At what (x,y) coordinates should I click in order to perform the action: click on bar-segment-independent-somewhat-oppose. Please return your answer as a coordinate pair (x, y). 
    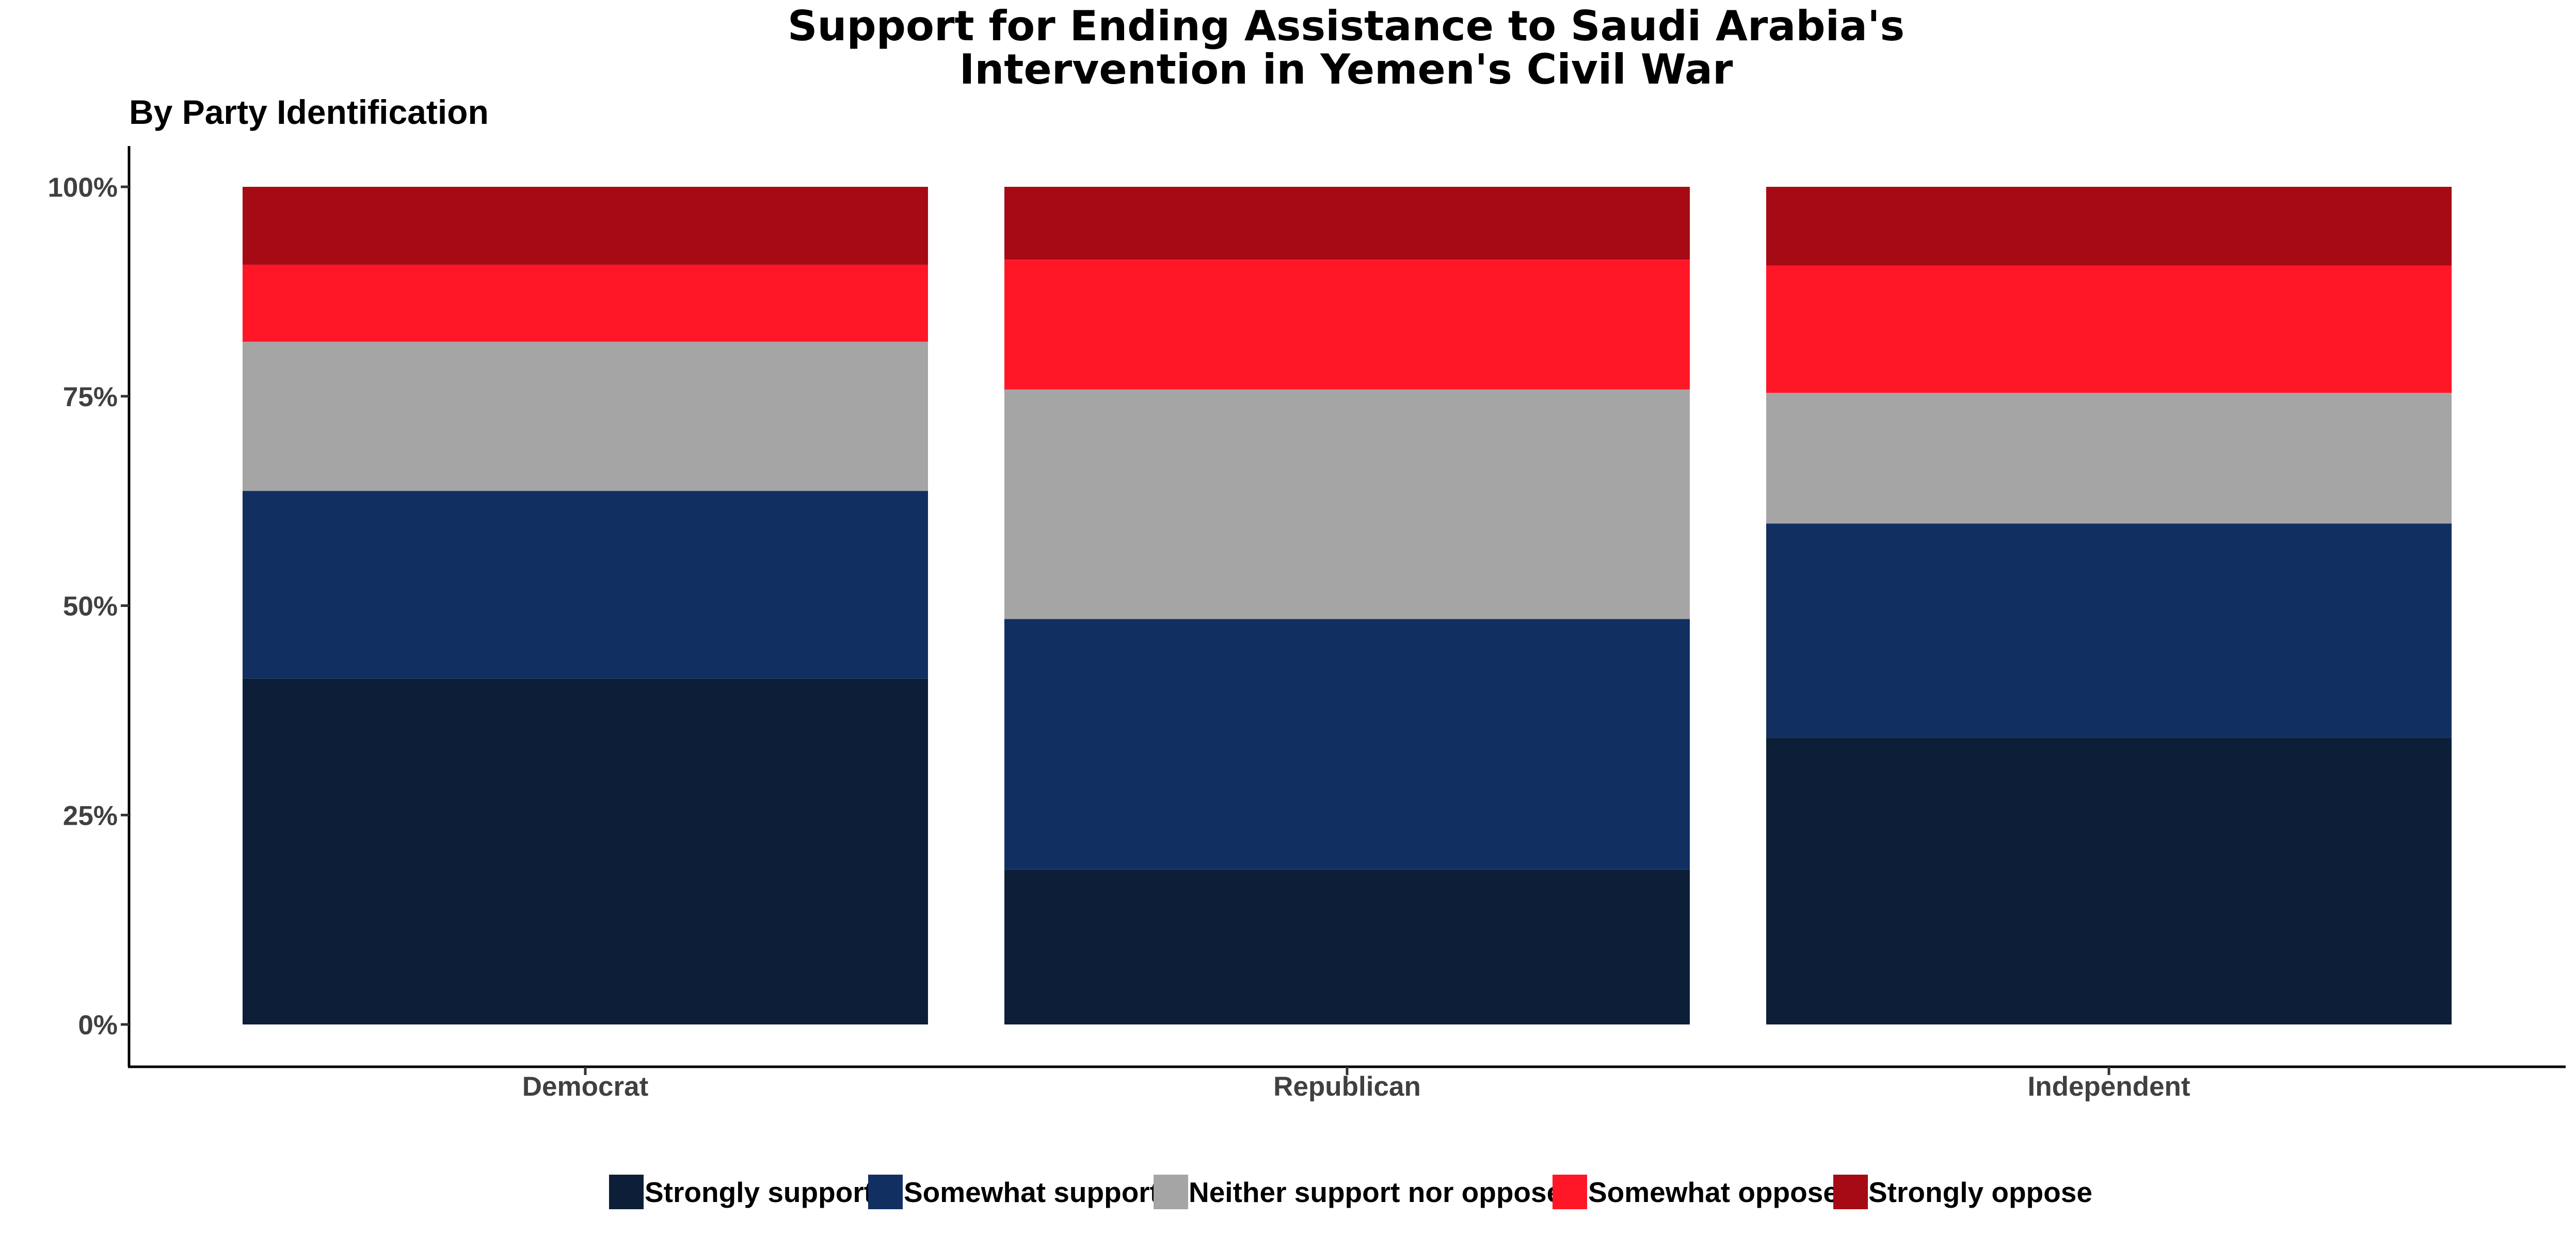
    Looking at the image, I should click on (2109, 329).